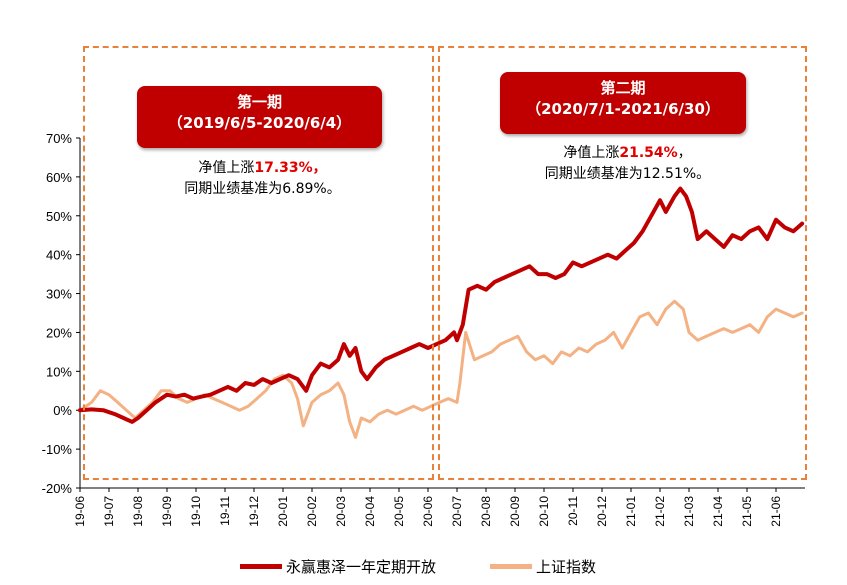 This screenshot has height=585, width=847. What do you see at coordinates (511, 566) in the screenshot?
I see `legend-swatch-index` at bounding box center [511, 566].